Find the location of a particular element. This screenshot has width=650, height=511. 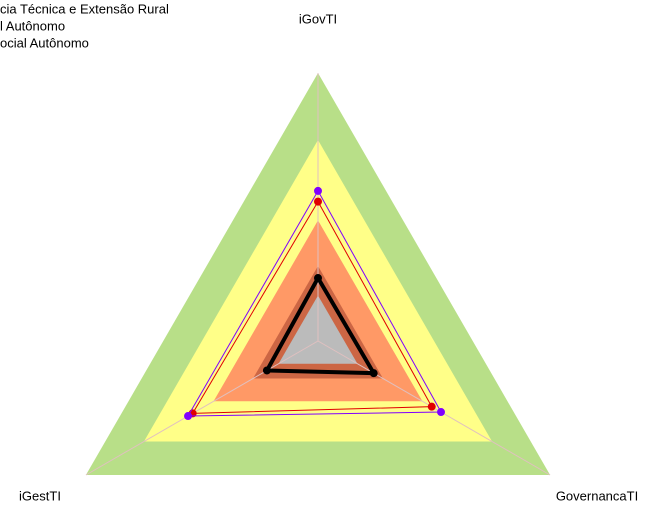

axis-label: GovernancaTI is located at coordinates (597, 495).